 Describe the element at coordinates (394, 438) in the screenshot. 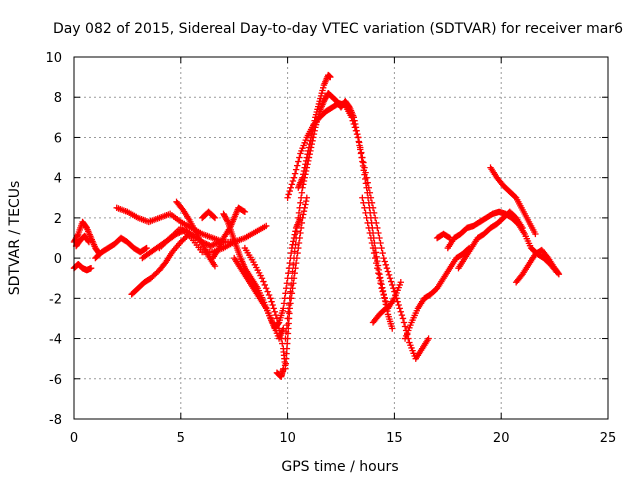

I see `x-tick-label: 15` at that location.